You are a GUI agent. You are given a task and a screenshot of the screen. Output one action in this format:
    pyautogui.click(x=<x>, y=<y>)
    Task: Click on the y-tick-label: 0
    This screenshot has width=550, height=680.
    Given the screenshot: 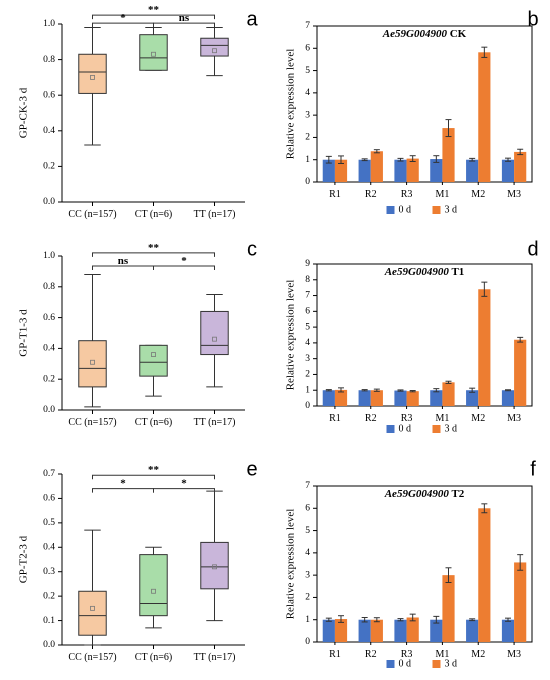 What is the action you would take?
    pyautogui.click(x=307, y=182)
    